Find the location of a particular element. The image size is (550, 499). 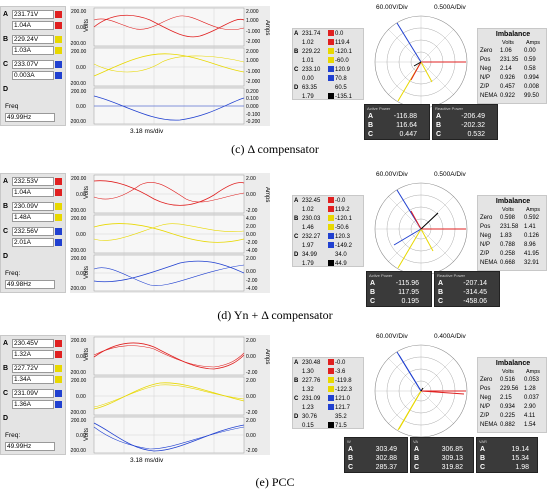

channel-a-current: 1.32A is located at coordinates (32, 354).